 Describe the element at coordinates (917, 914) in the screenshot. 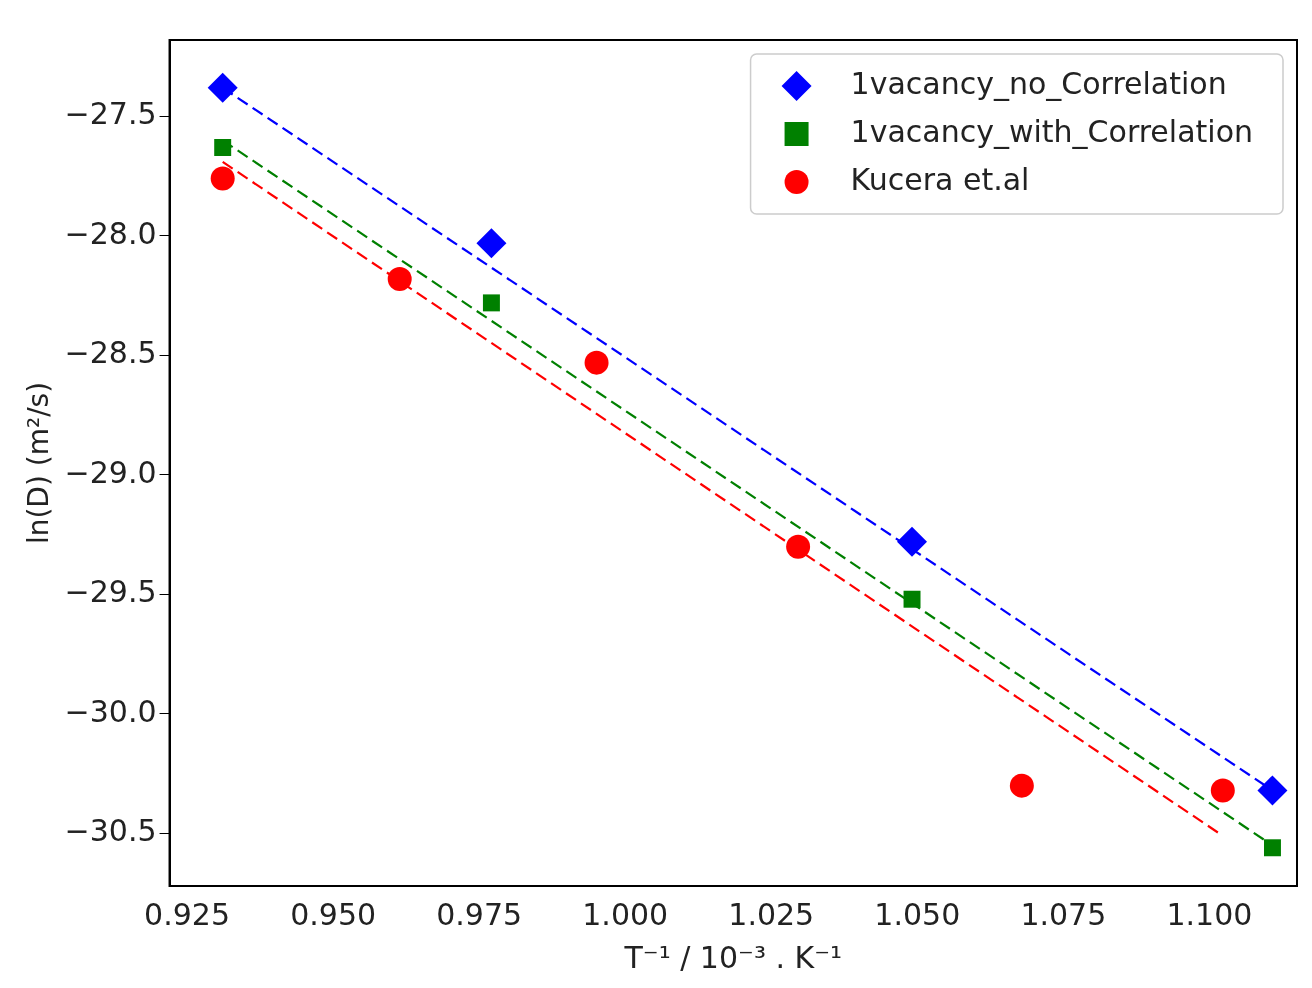

I see `x-tick-label: 1.050` at that location.